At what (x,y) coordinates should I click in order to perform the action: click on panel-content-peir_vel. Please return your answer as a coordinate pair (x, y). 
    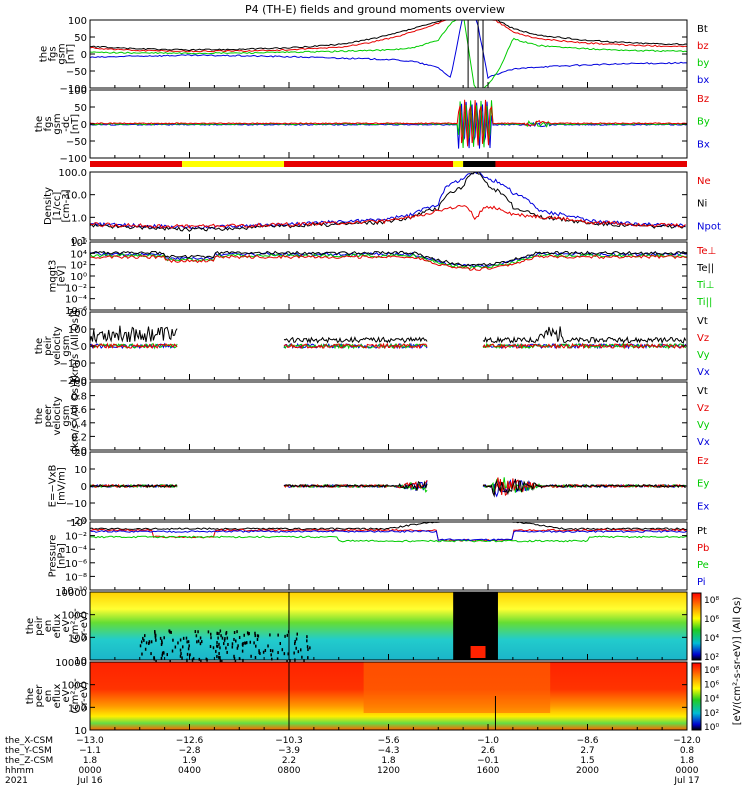
    Looking at the image, I should click on (388, 337).